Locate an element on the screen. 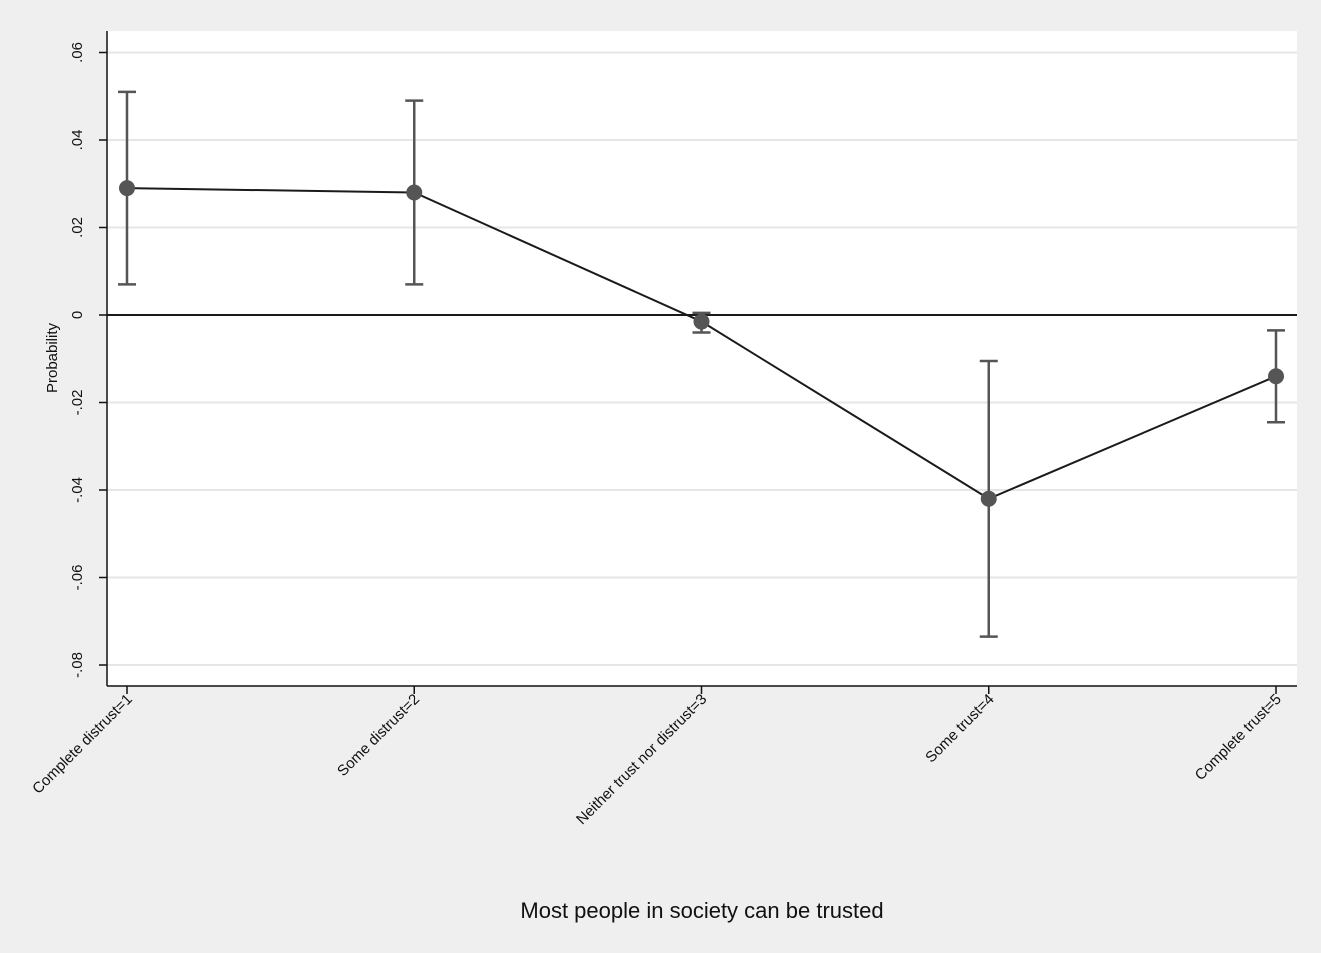 This screenshot has width=1321, height=953. y-axis-ticks: .06 .04 .02 0 -.02 -.04 -.06 -.08 is located at coordinates (88, 360).